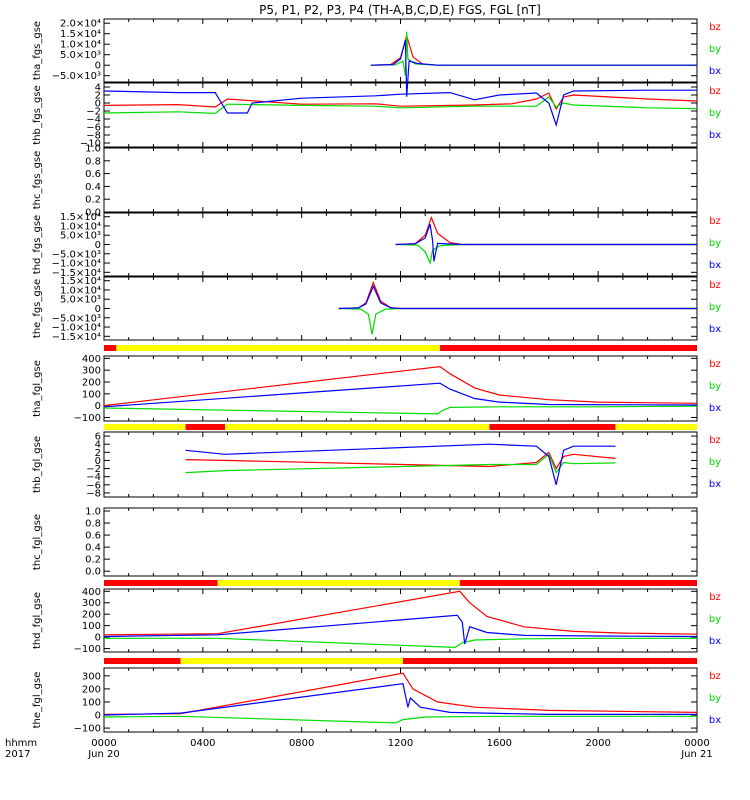 This screenshot has width=750, height=800. I want to click on y-axis-label: thd_fgl_gse, so click(37, 620).